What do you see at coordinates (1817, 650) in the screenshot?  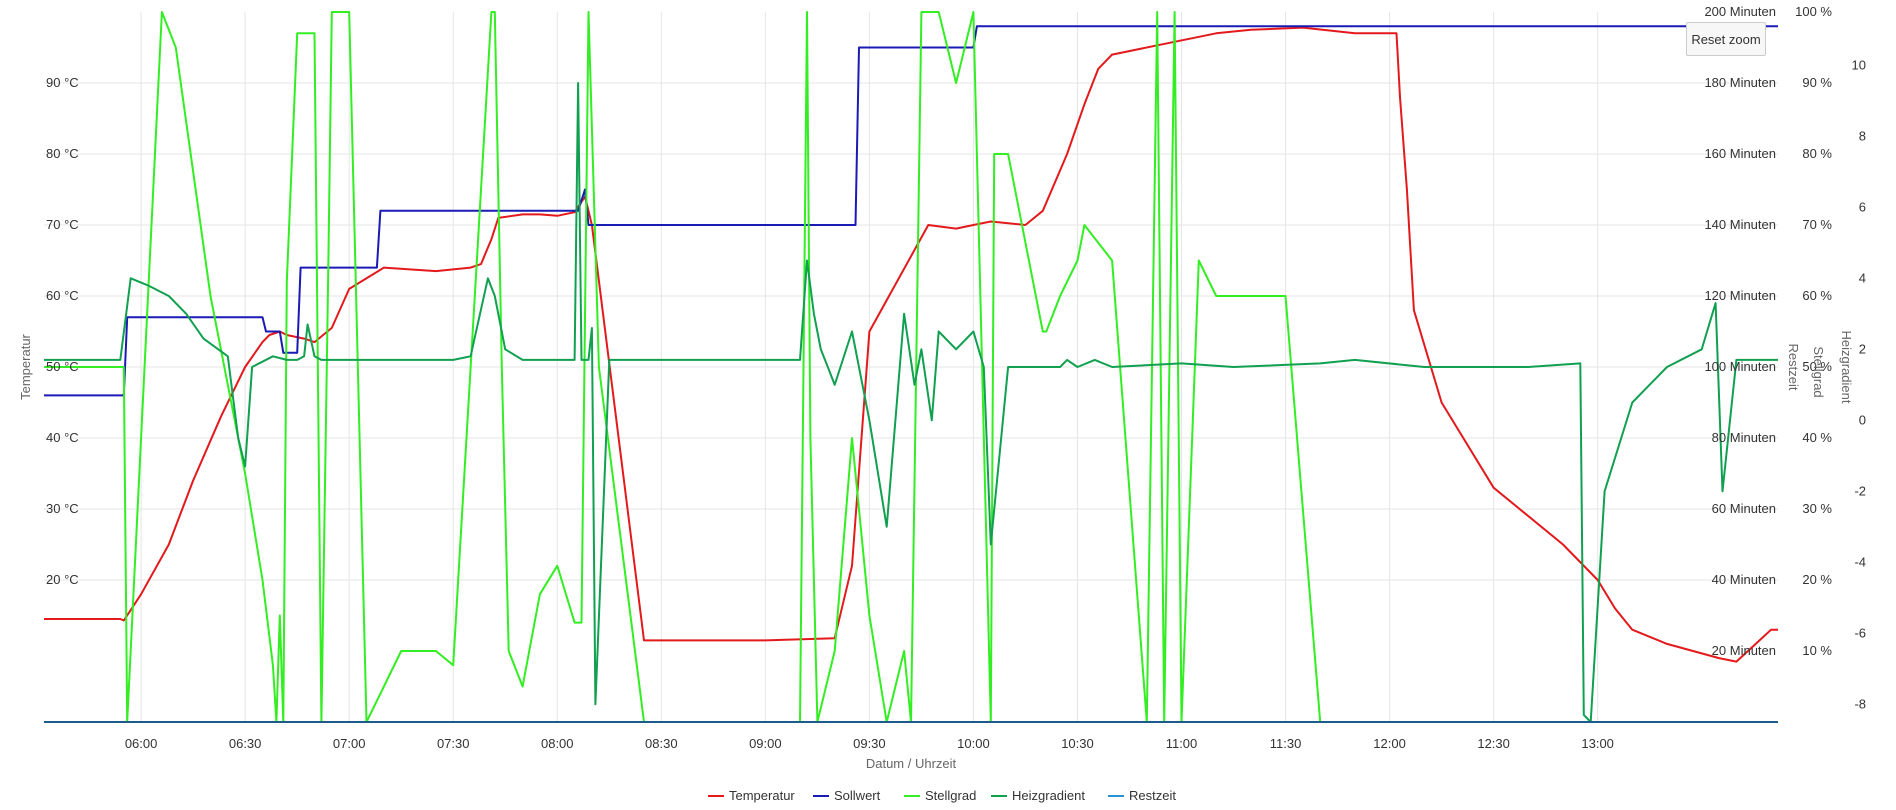 I see `stellgrad-tick-label: 10 %` at bounding box center [1817, 650].